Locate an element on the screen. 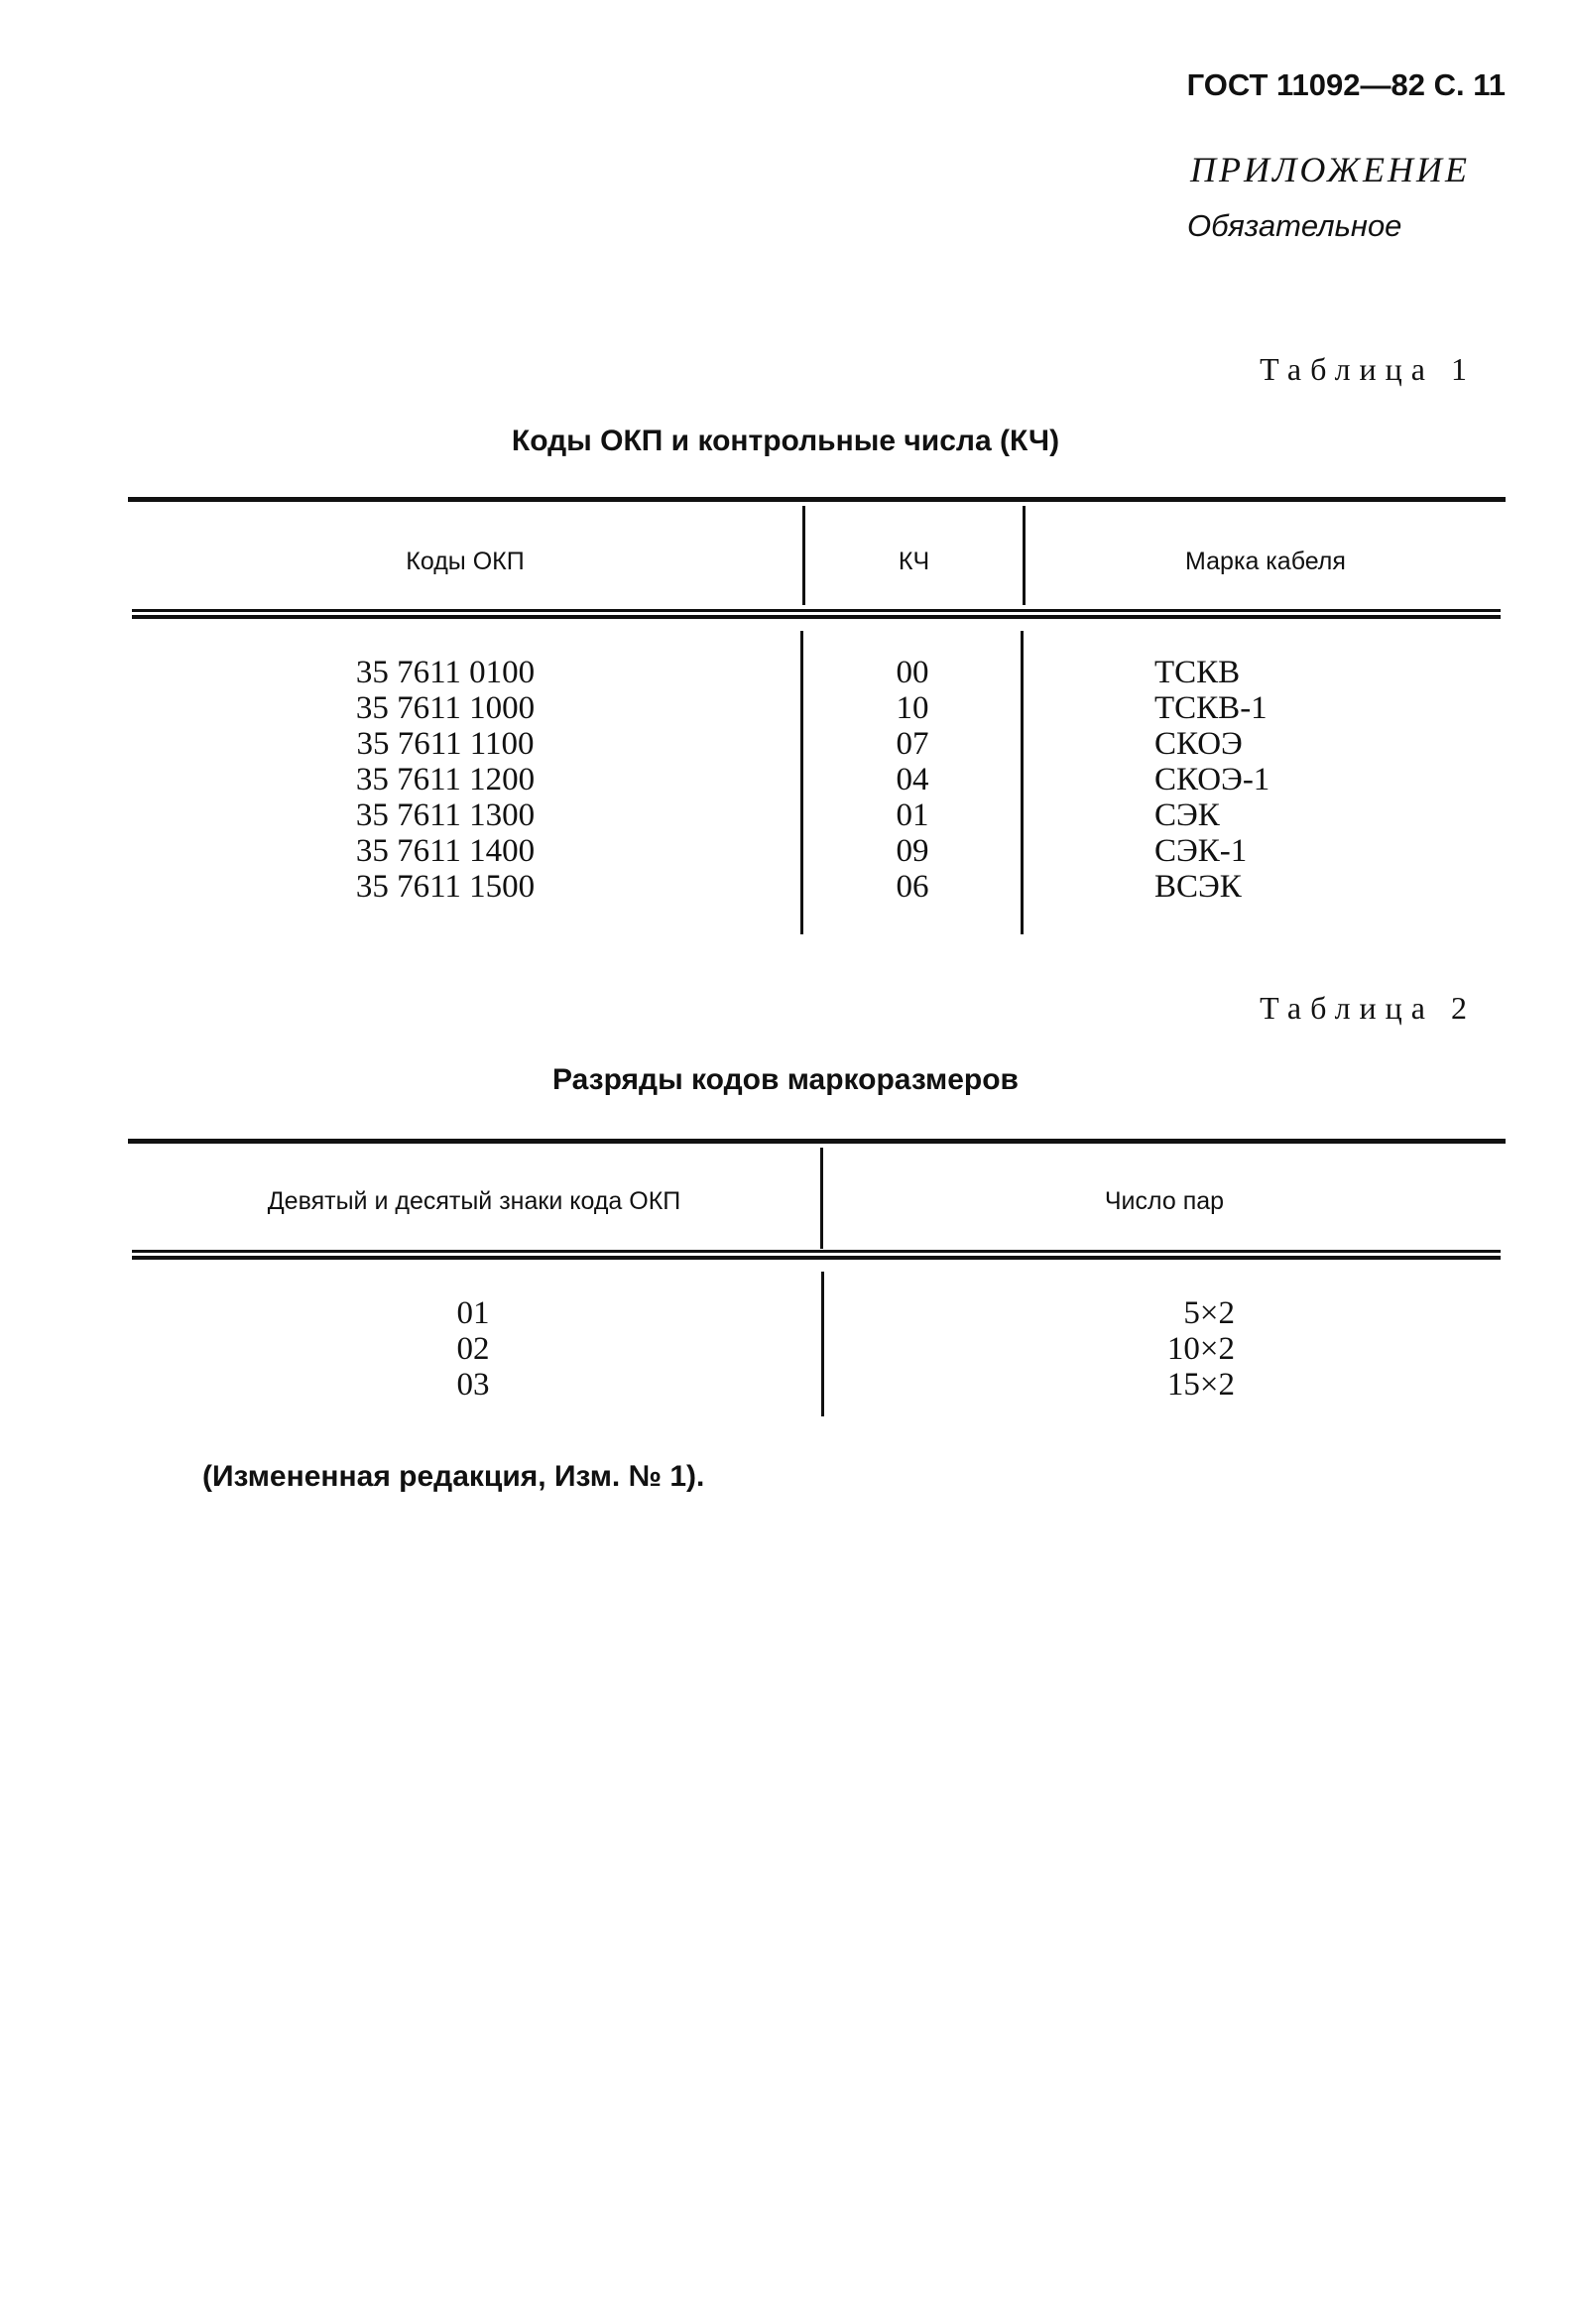 The width and height of the screenshot is (1571, 2324). table1-cell-cable-brand: СЭК is located at coordinates (1187, 815).